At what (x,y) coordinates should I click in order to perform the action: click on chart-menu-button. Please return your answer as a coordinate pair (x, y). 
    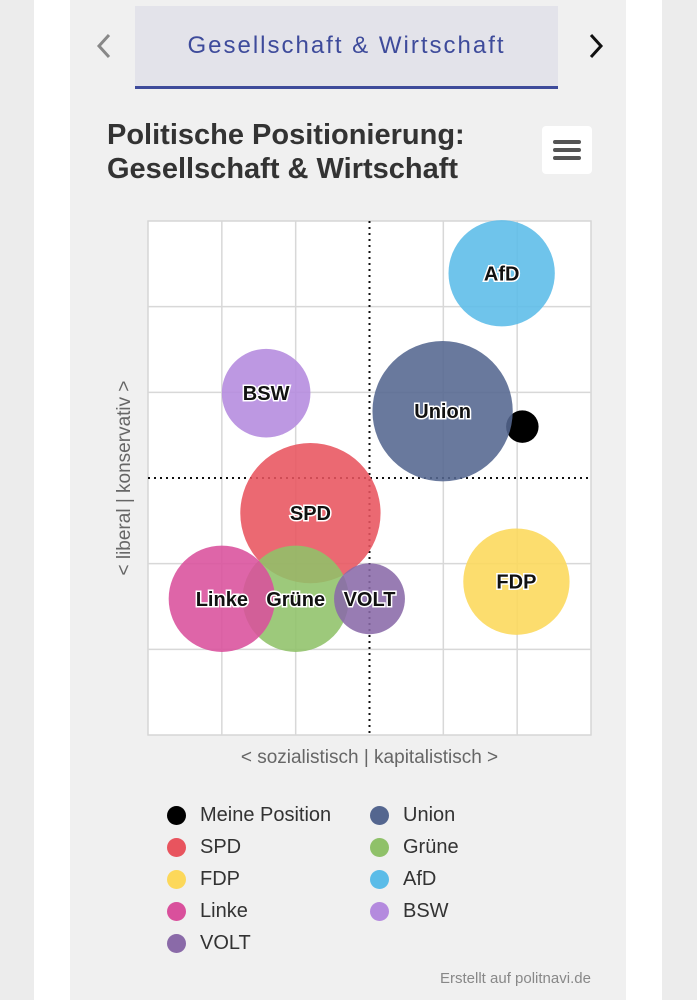
    Looking at the image, I should click on (567, 150).